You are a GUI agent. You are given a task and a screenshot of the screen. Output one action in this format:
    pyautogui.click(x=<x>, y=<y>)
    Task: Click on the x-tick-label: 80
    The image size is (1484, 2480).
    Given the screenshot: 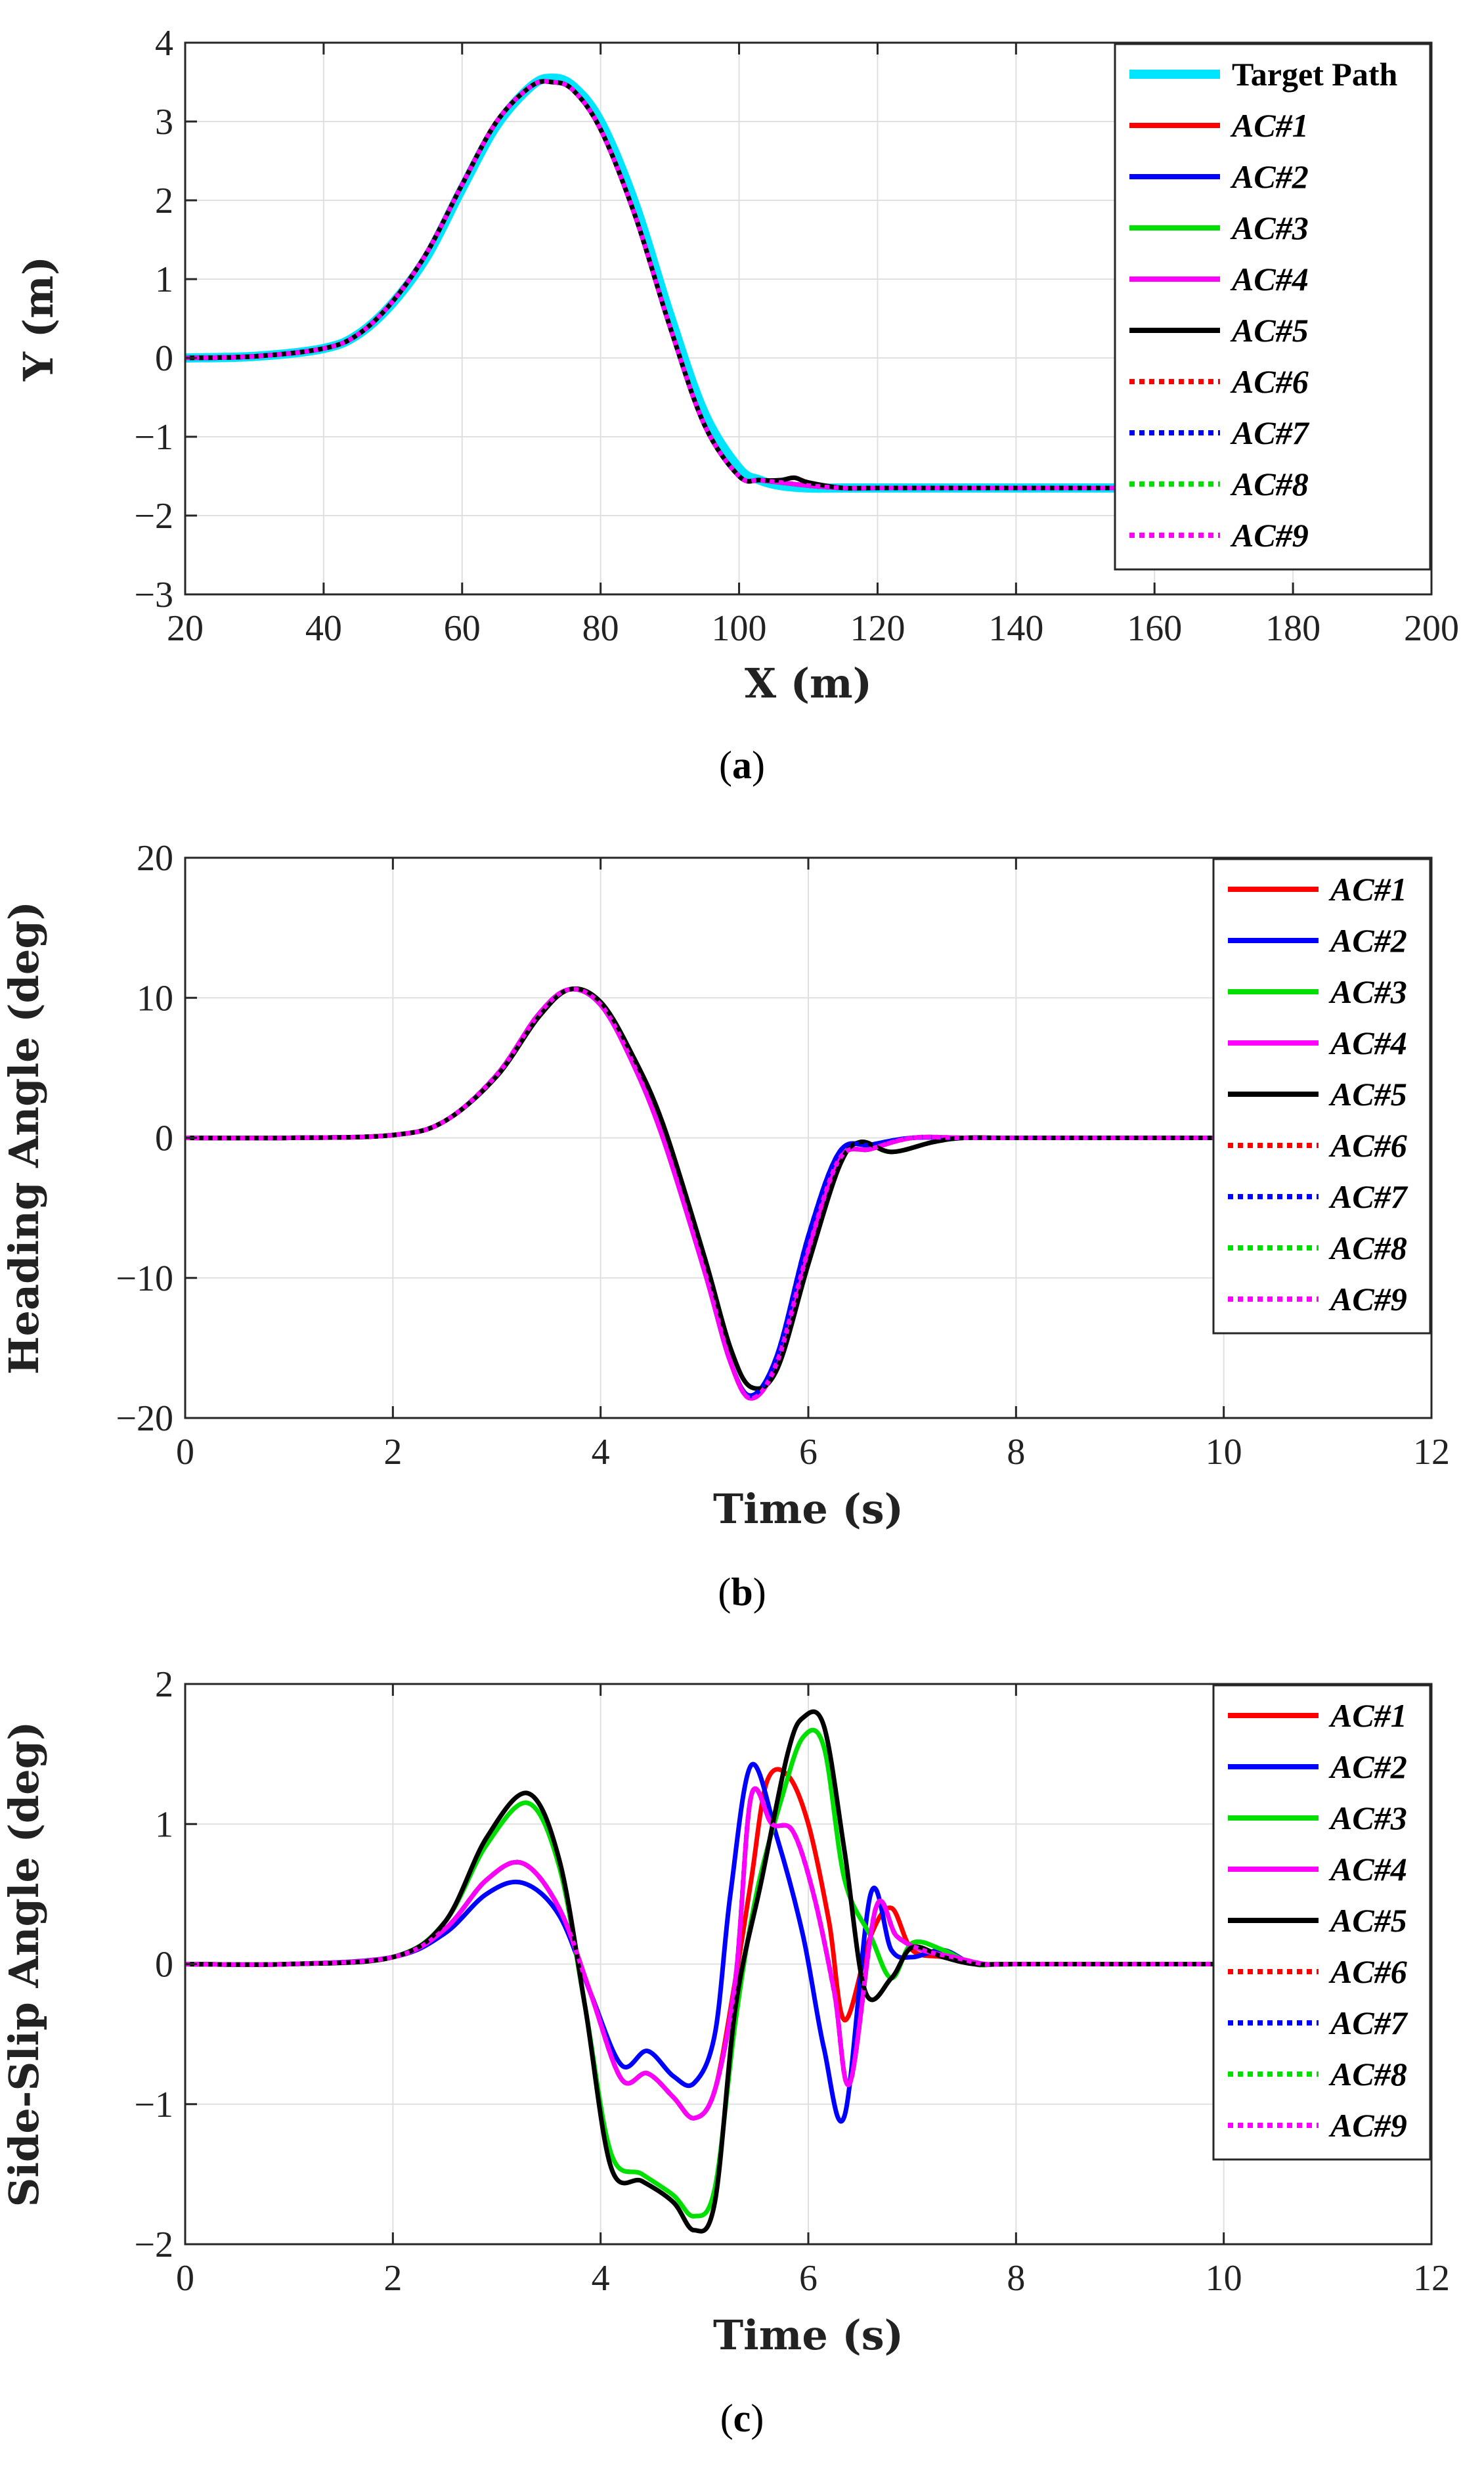 What is the action you would take?
    pyautogui.click(x=600, y=628)
    